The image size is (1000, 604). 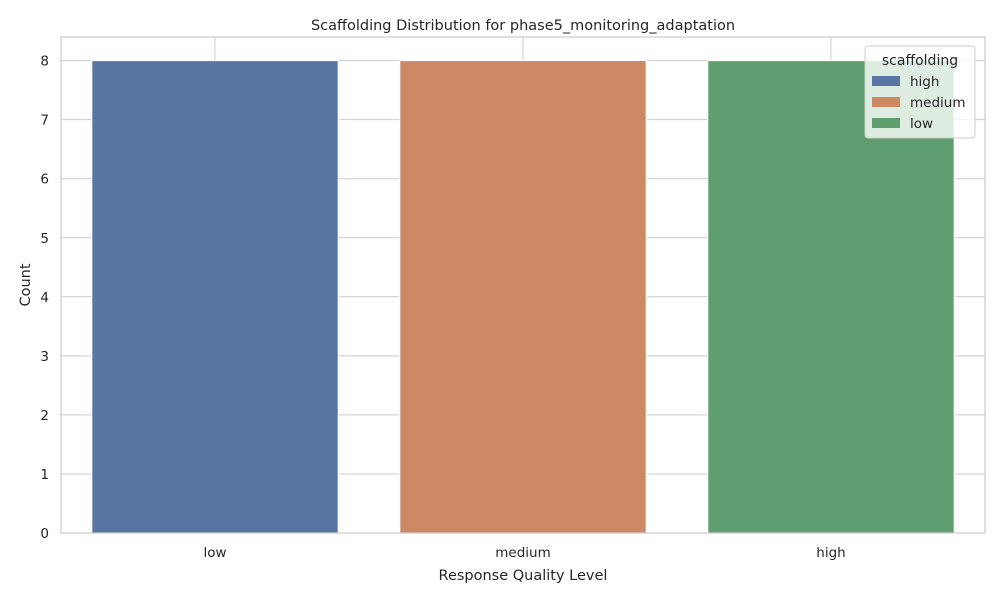 What do you see at coordinates (886, 102) in the screenshot?
I see `legend-swatch-medium` at bounding box center [886, 102].